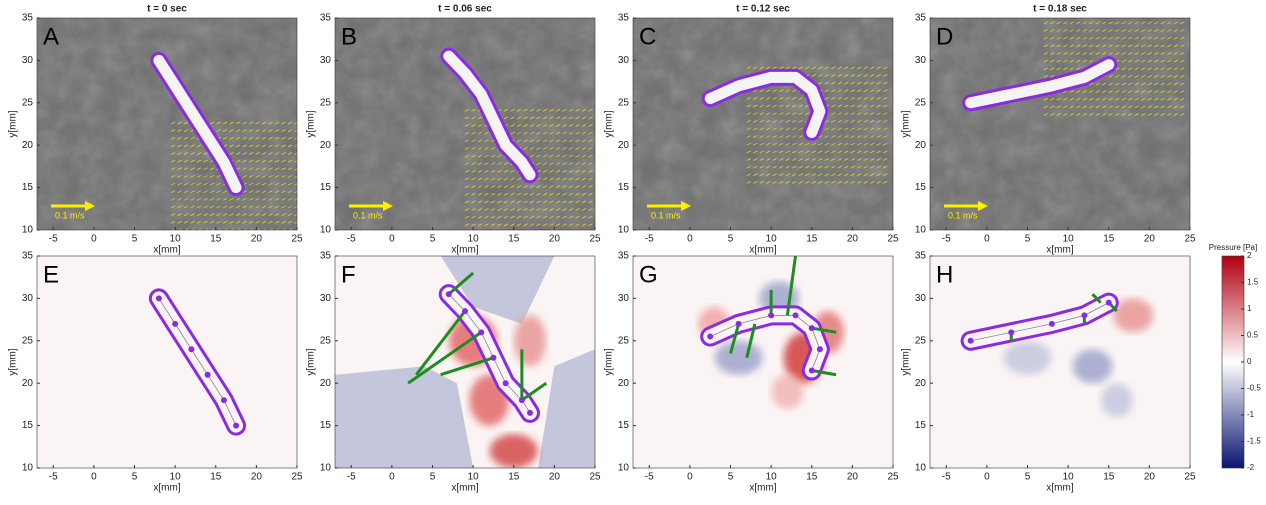 The height and width of the screenshot is (505, 1266). Describe the element at coordinates (171, 124) in the screenshot. I see `panel: 0.1 m/s` at that location.